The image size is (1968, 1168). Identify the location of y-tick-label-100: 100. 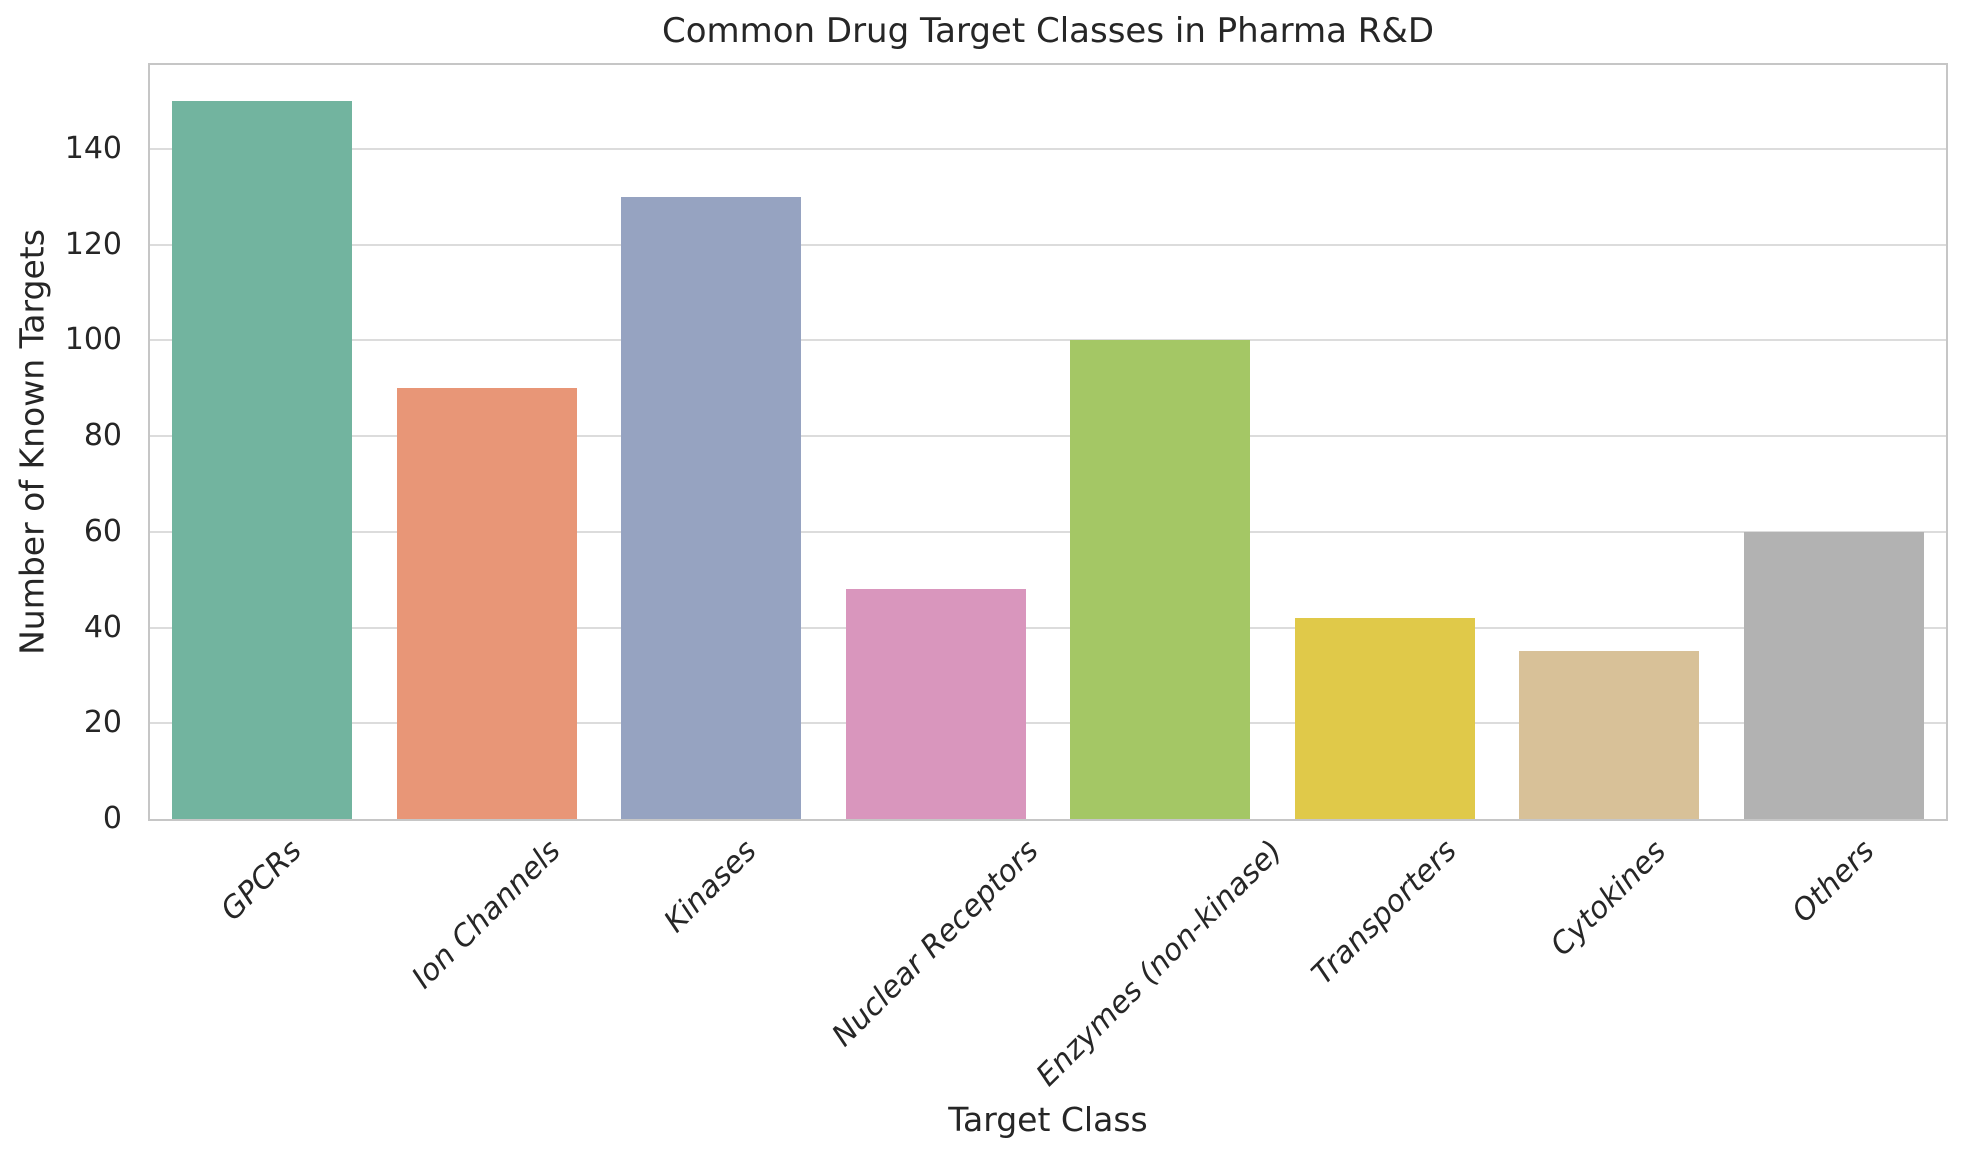
(93, 340).